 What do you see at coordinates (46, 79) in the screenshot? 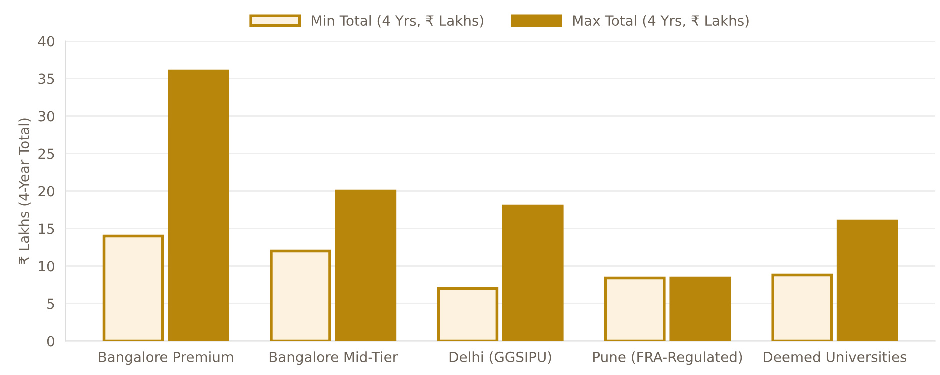
I see `y-tick-label: 35` at bounding box center [46, 79].